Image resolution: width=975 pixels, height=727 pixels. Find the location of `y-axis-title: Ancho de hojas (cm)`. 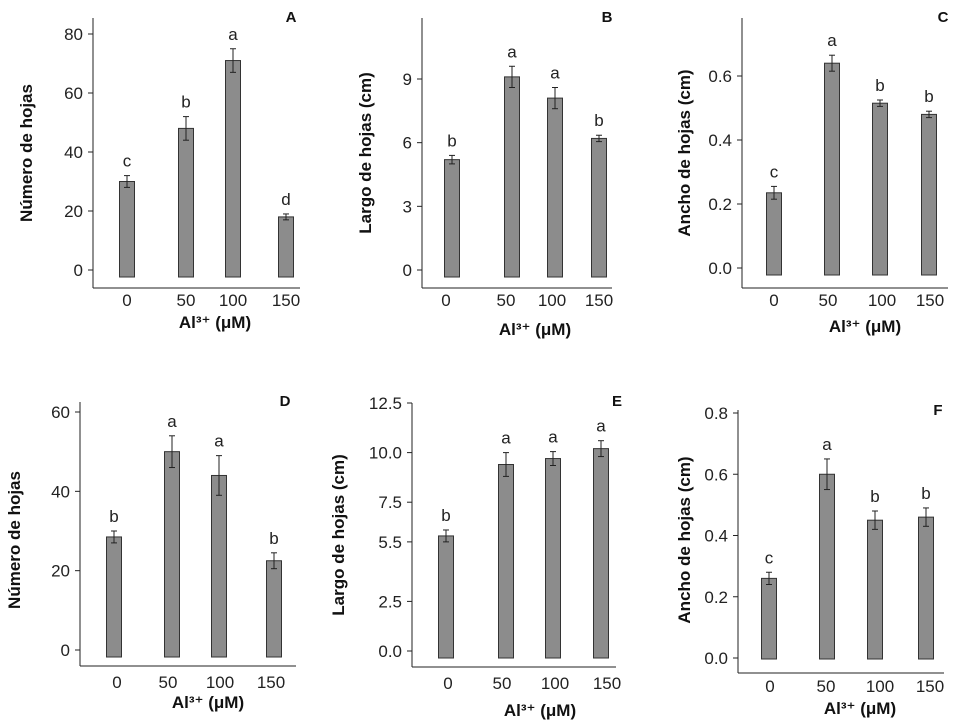

y-axis-title: Ancho de hojas (cm) is located at coordinates (684, 539).